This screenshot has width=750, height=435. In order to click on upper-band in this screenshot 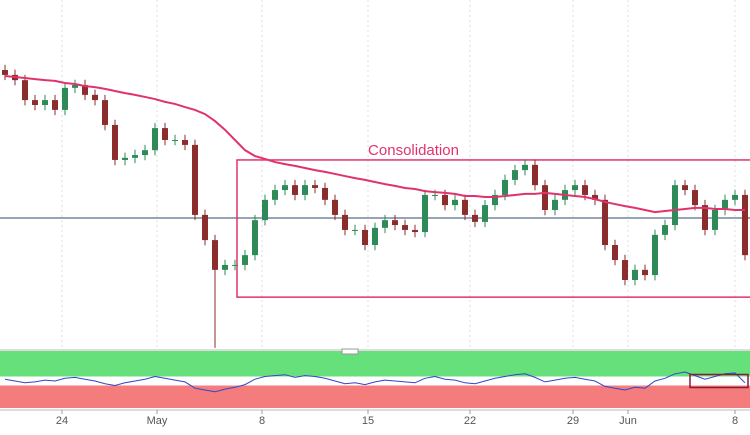, I will do `click(375, 364)`.